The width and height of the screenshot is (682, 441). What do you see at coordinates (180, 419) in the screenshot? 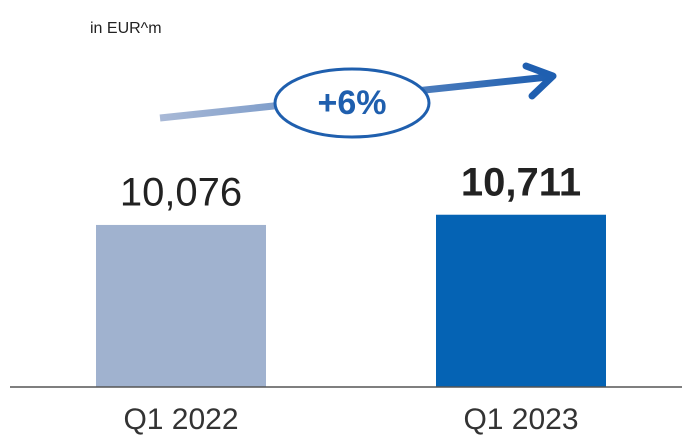
I see `x-tick-label: Q1 2022` at bounding box center [180, 419].